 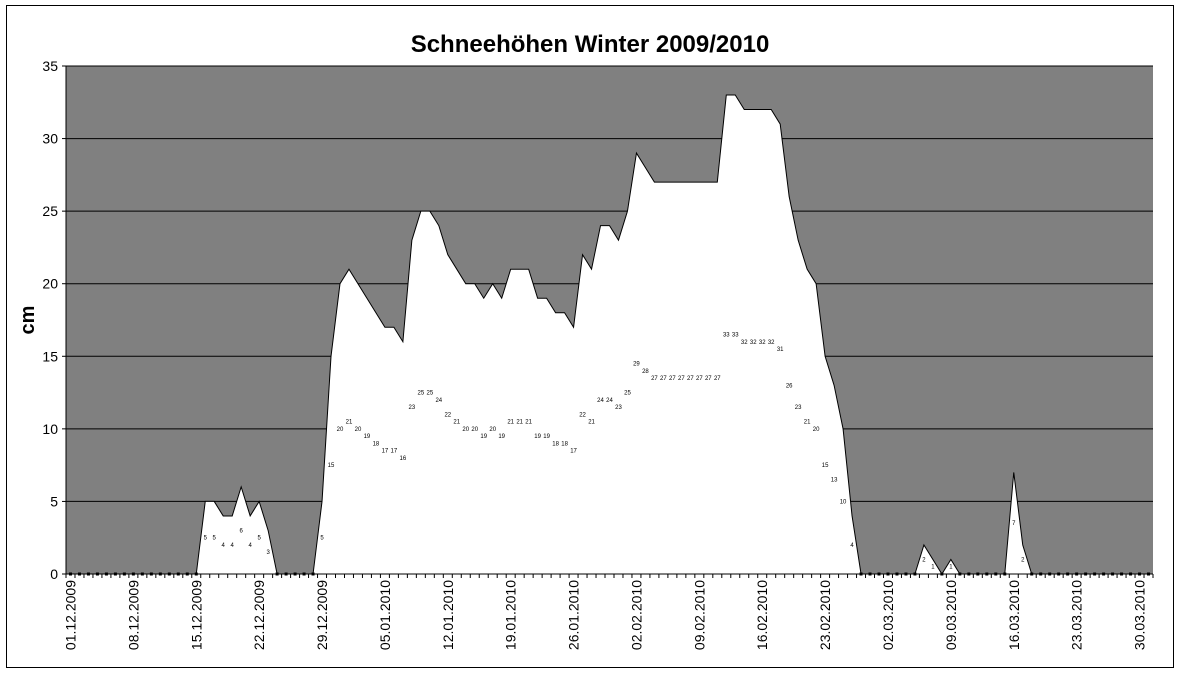 What do you see at coordinates (951, 615) in the screenshot?
I see `x-tick-label: 09.03.2010` at bounding box center [951, 615].